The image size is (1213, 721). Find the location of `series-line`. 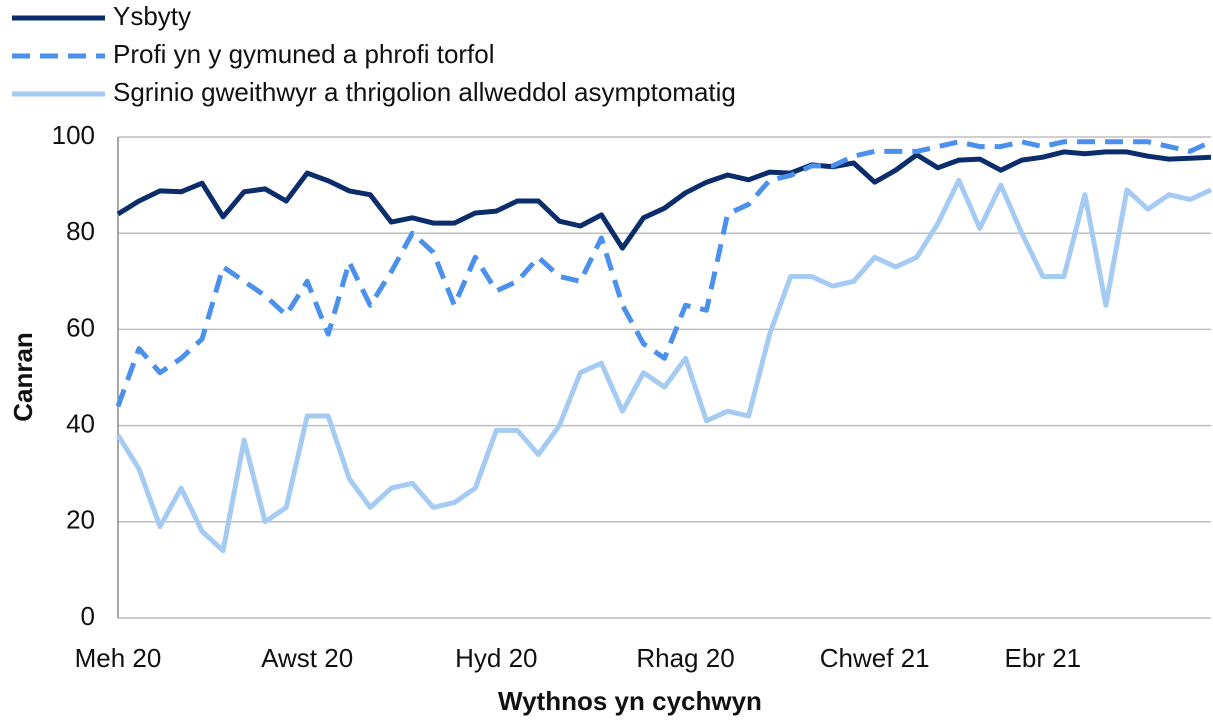

series-line is located at coordinates (664, 200).